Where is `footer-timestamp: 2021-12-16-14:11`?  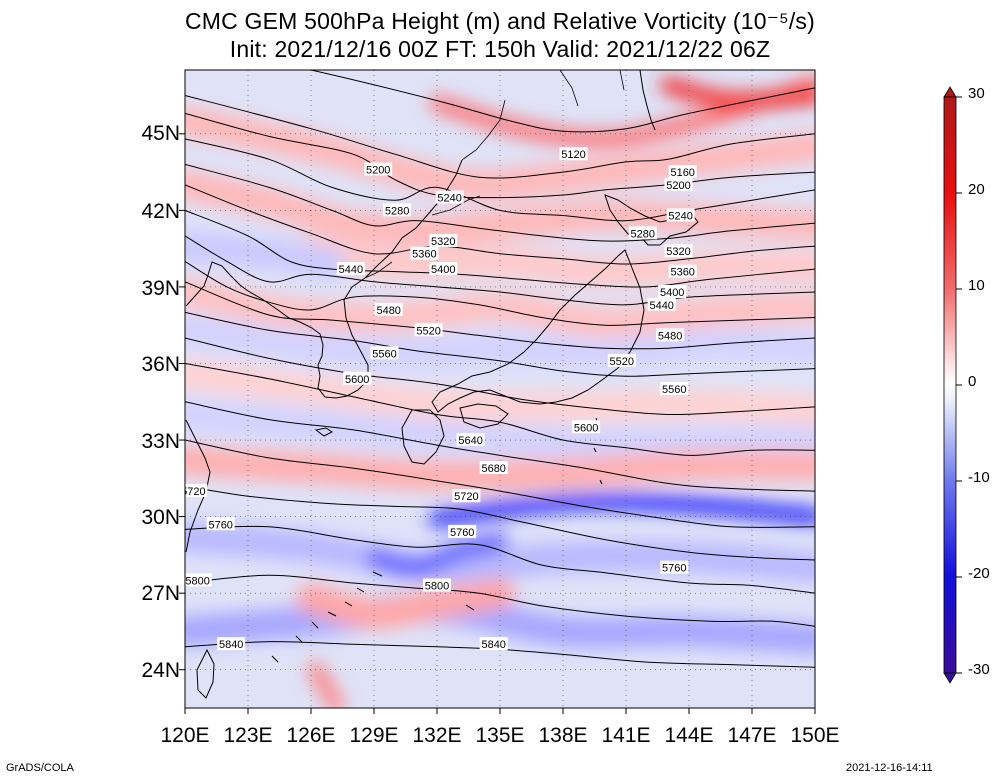
footer-timestamp: 2021-12-16-14:11 is located at coordinates (889, 768).